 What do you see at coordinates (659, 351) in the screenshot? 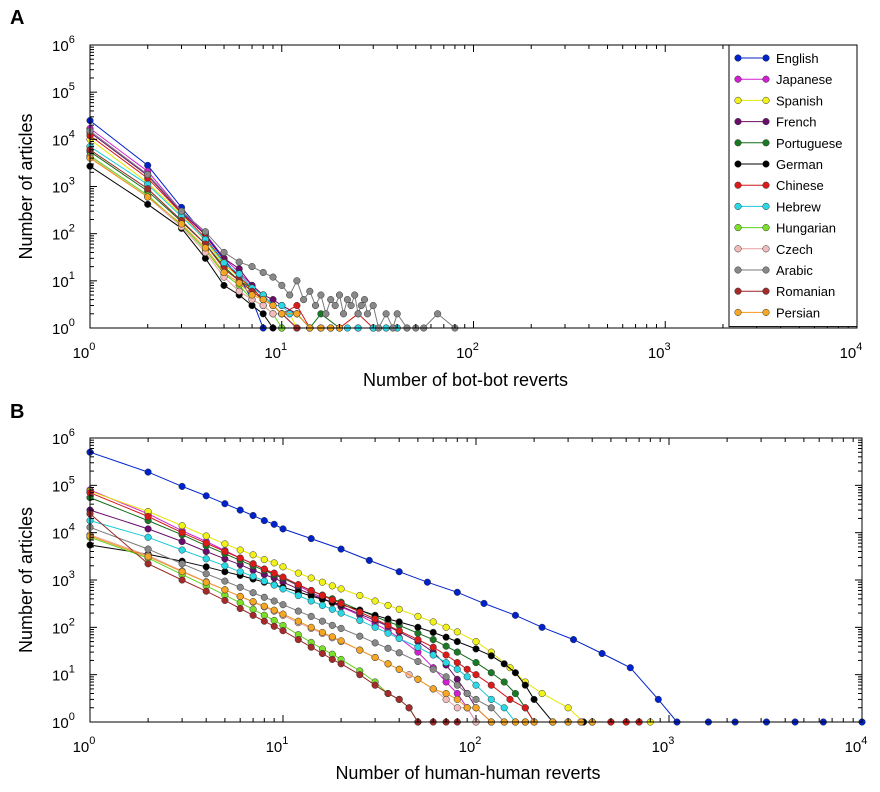
I see `x-tick-label: 10³` at bounding box center [659, 351].